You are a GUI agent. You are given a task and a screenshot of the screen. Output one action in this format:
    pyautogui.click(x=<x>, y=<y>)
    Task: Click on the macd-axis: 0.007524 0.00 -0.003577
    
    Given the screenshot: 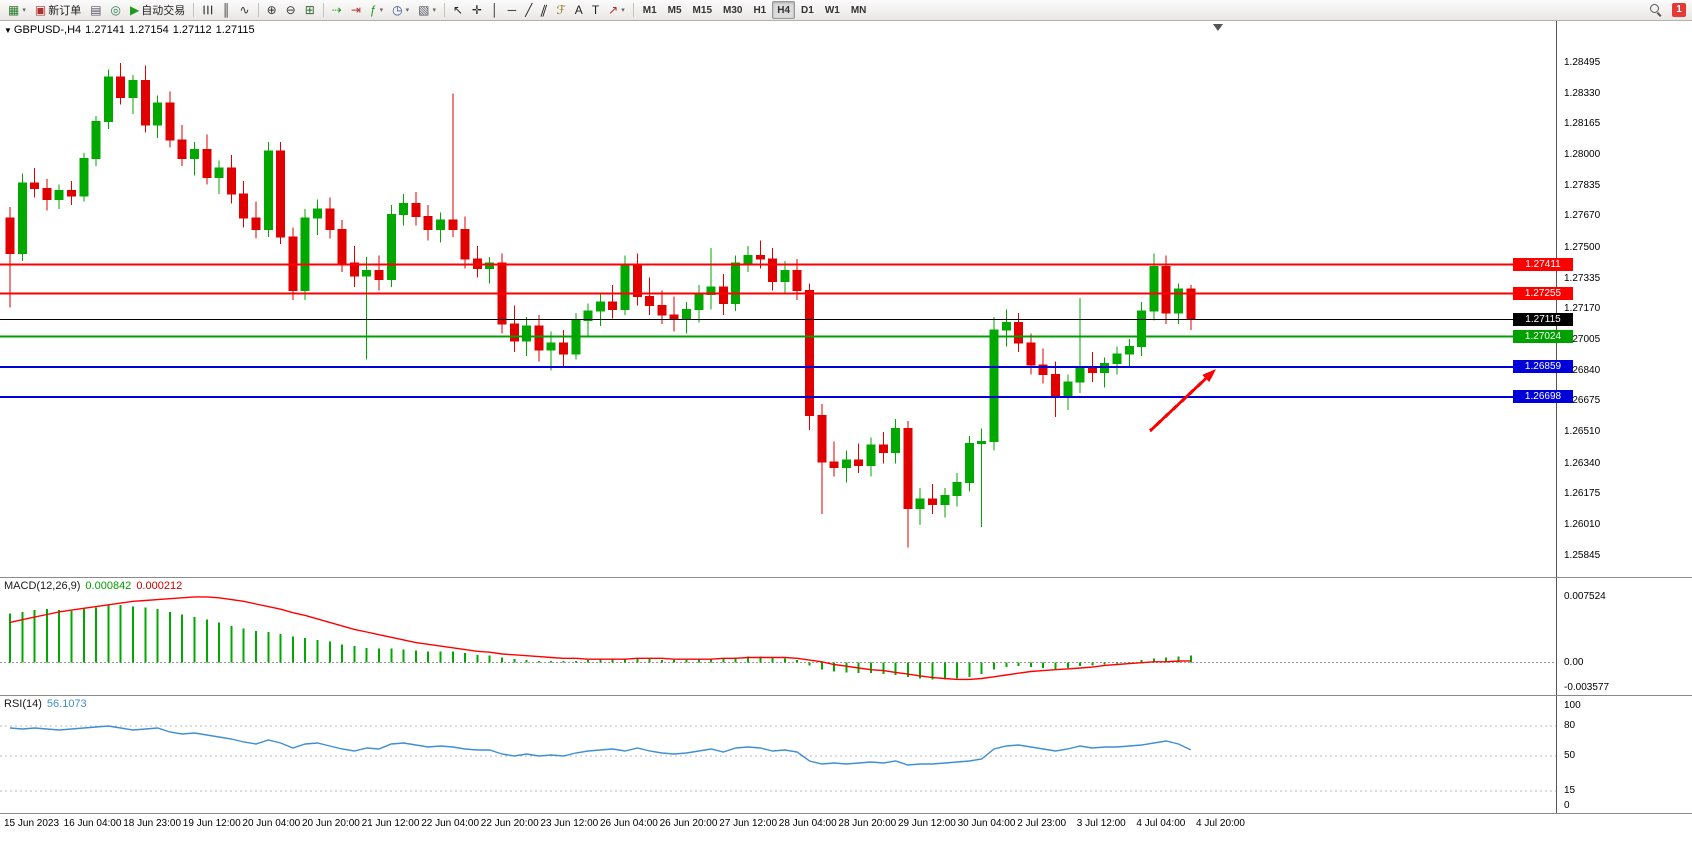 What is the action you would take?
    pyautogui.click(x=1624, y=636)
    